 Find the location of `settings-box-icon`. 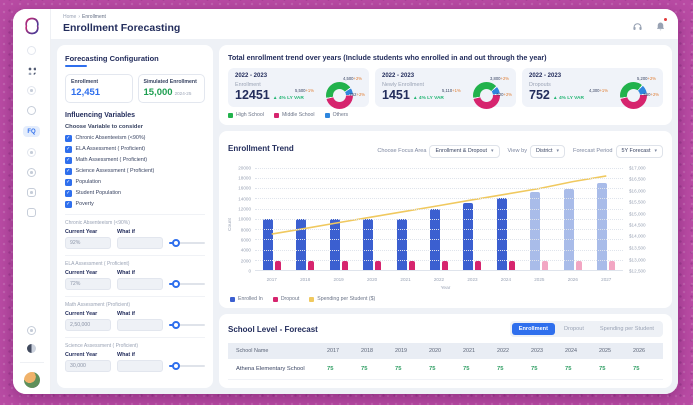

settings-box-icon is located at coordinates (31, 192).